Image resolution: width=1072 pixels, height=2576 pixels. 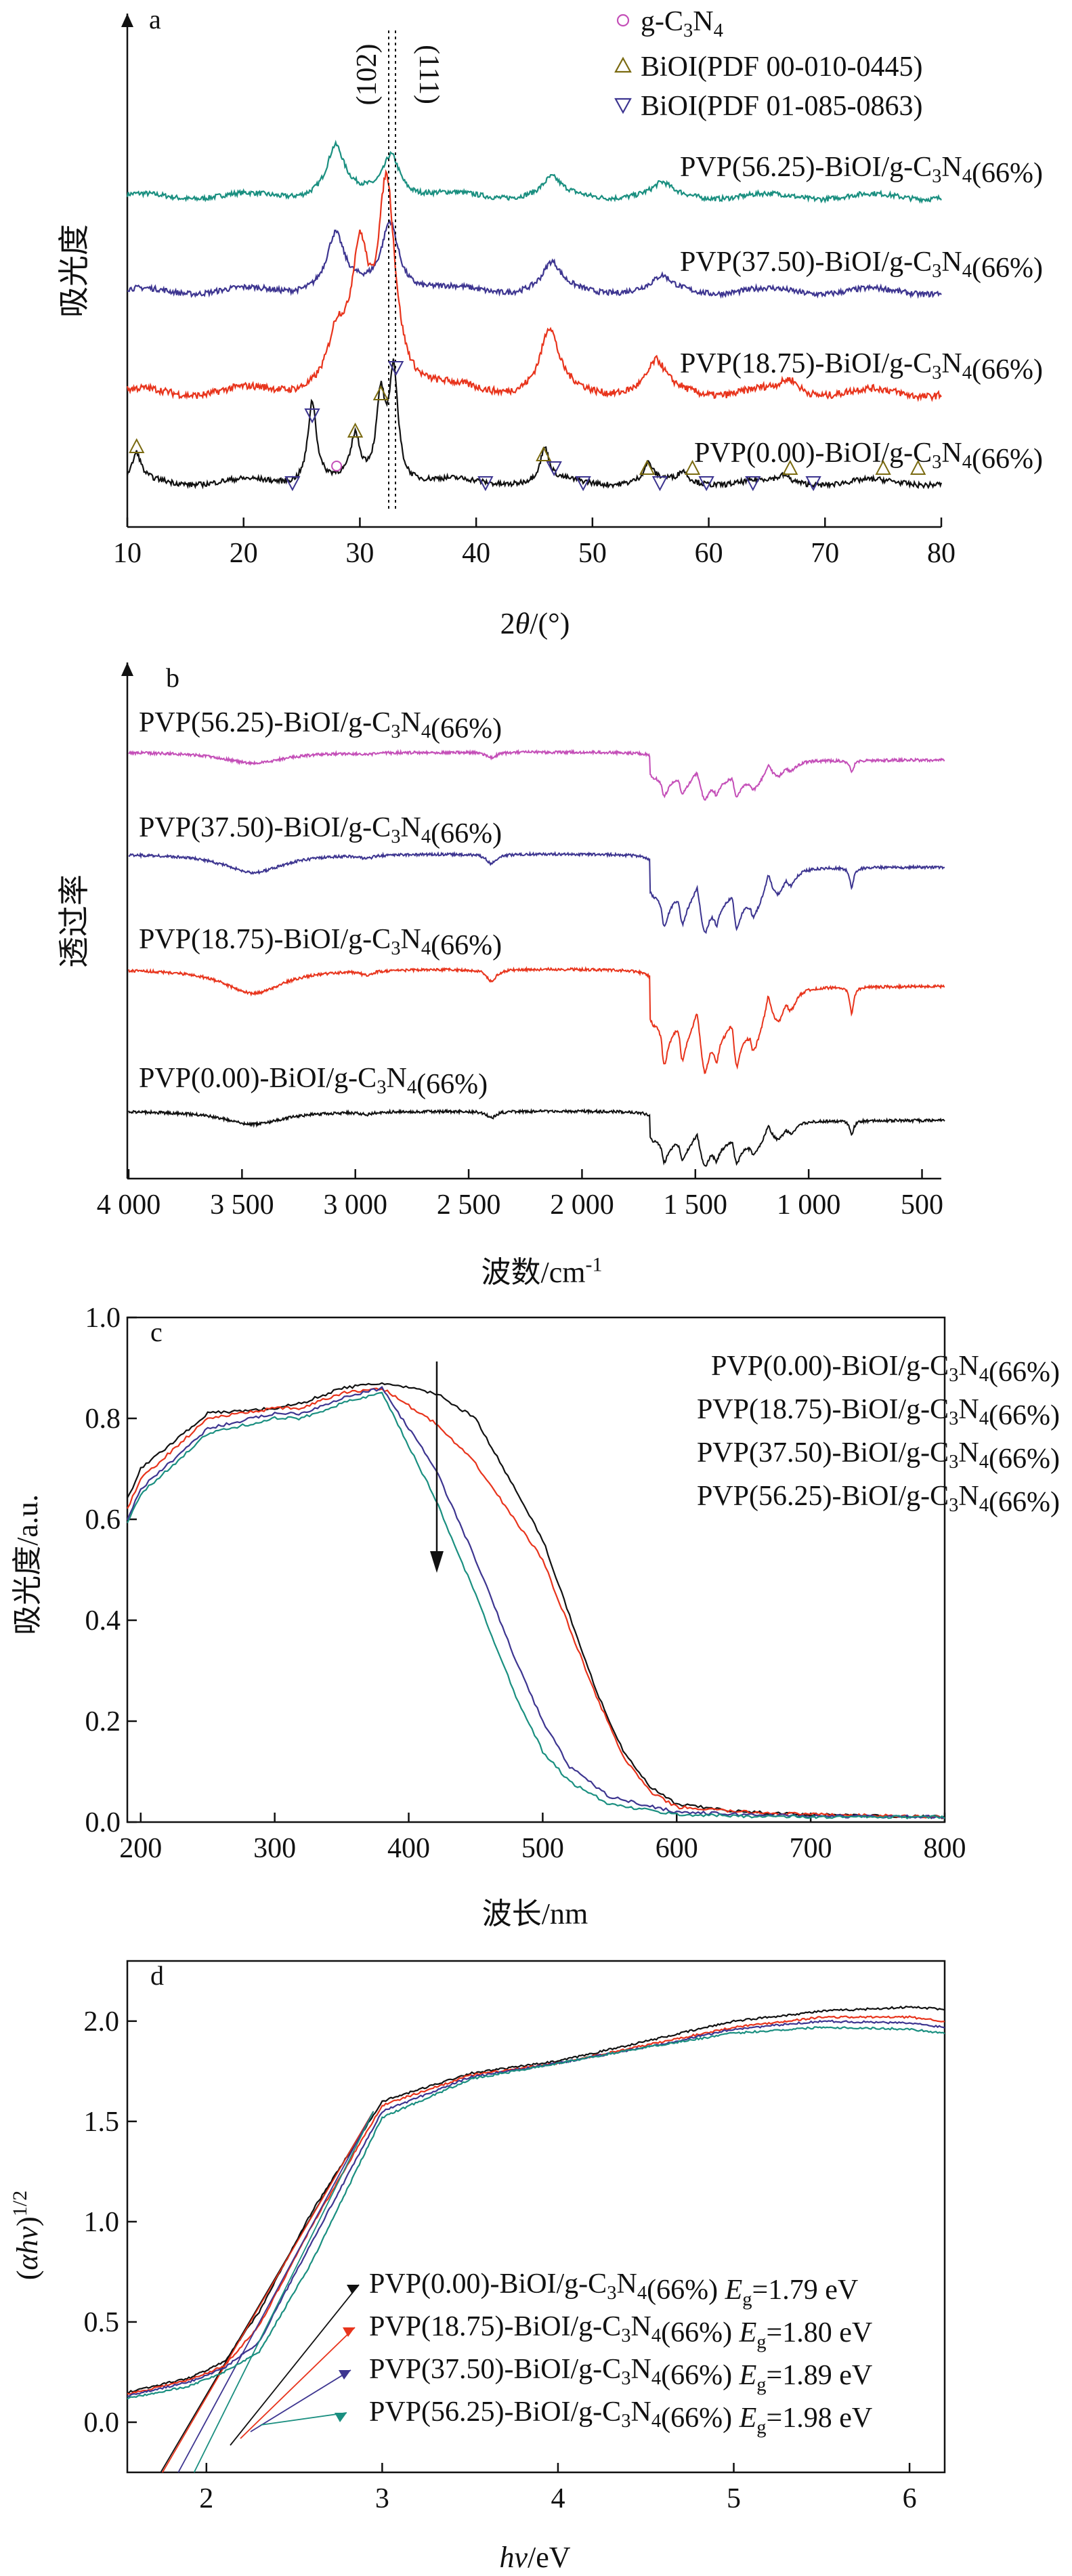 I want to click on ftir-curve-label: PVP(18.75)-BiOI/g-C3N4(66%), so click(x=321, y=942).